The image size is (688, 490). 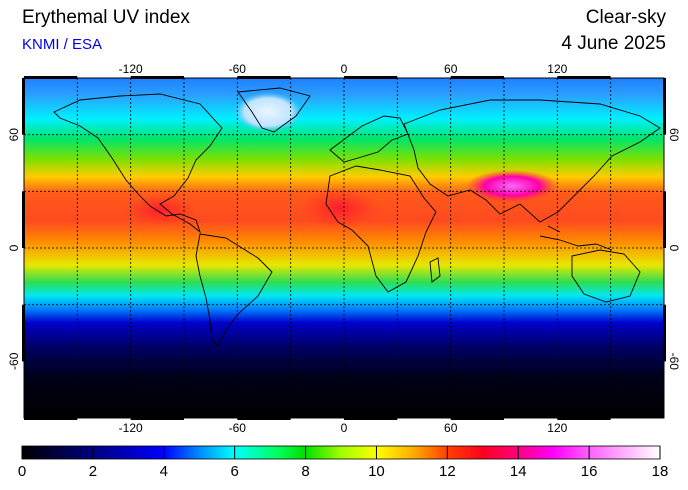 What do you see at coordinates (160, 210) in the screenshot?
I see `mexico-hotspot` at bounding box center [160, 210].